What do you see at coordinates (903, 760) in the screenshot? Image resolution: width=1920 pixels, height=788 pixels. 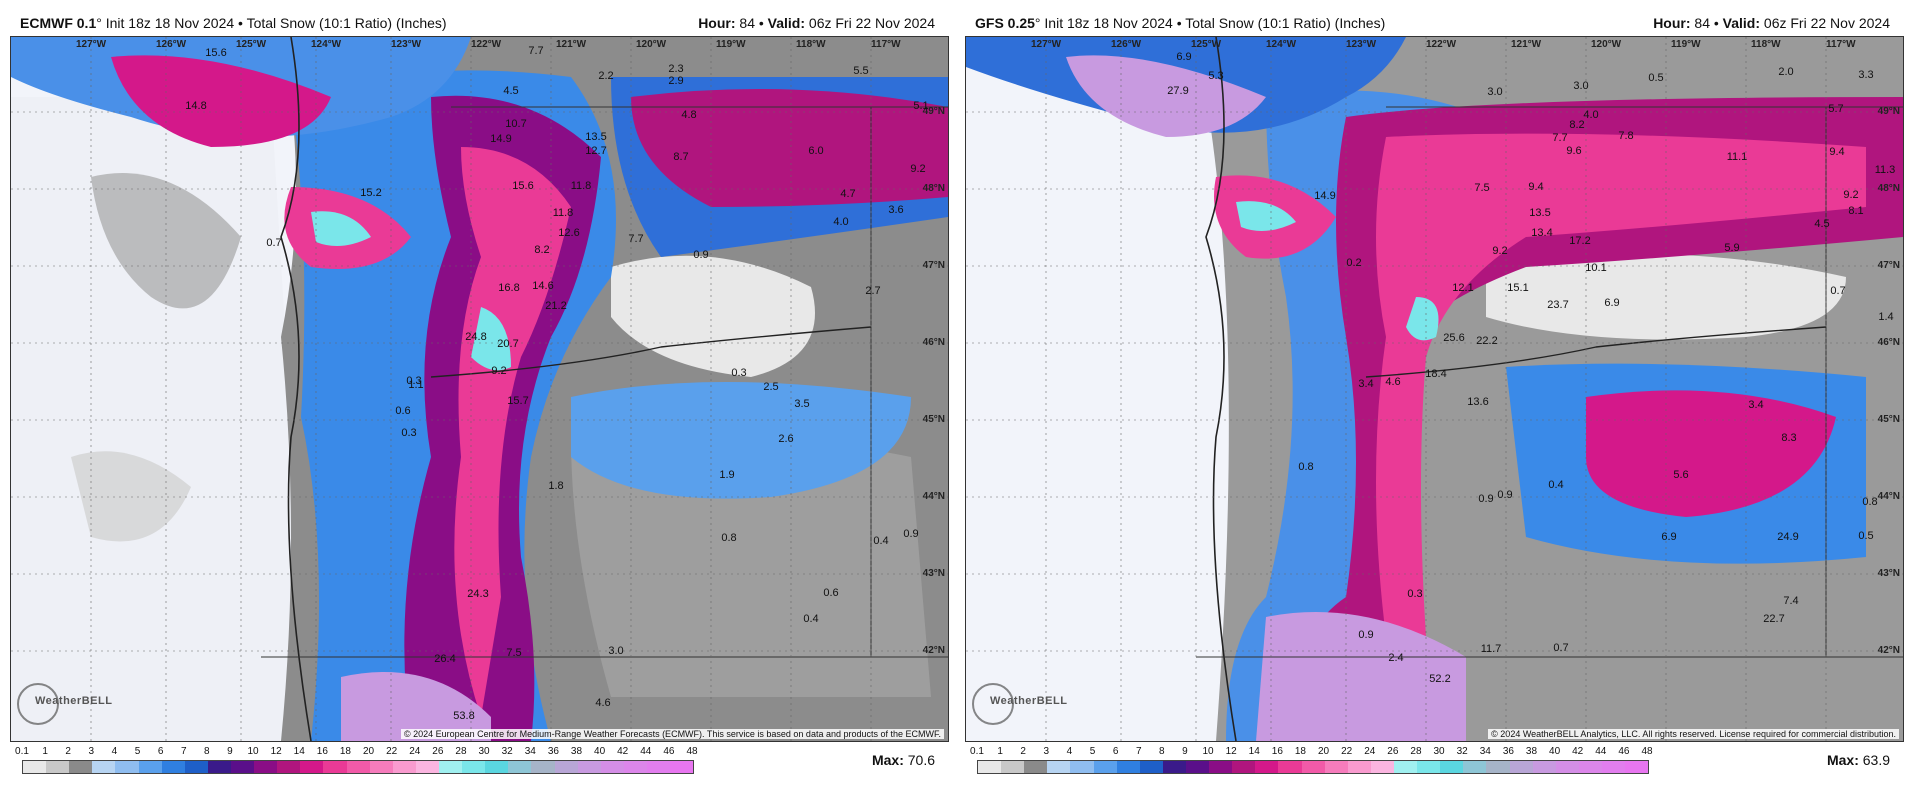 I see `max-value: Max: 70.6` at bounding box center [903, 760].